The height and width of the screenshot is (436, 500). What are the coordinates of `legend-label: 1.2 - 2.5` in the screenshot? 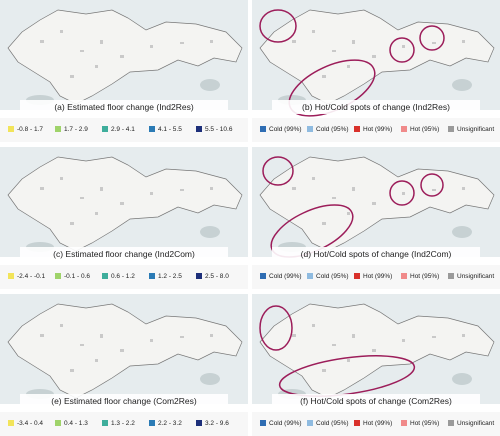 It's located at (170, 276).